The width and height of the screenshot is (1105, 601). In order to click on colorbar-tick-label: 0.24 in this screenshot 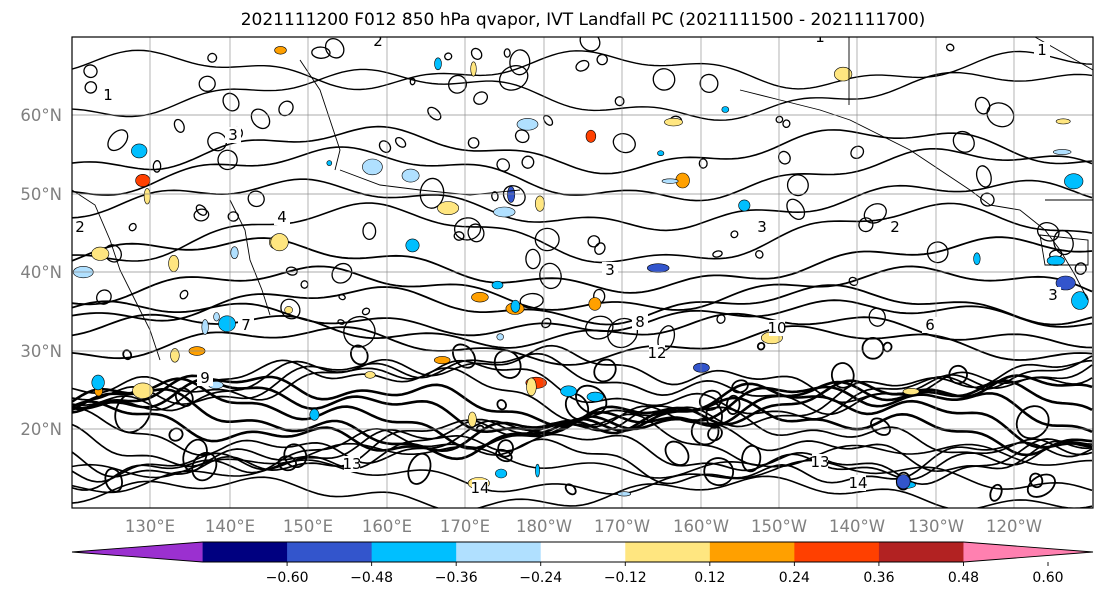, I will do `click(794, 578)`.